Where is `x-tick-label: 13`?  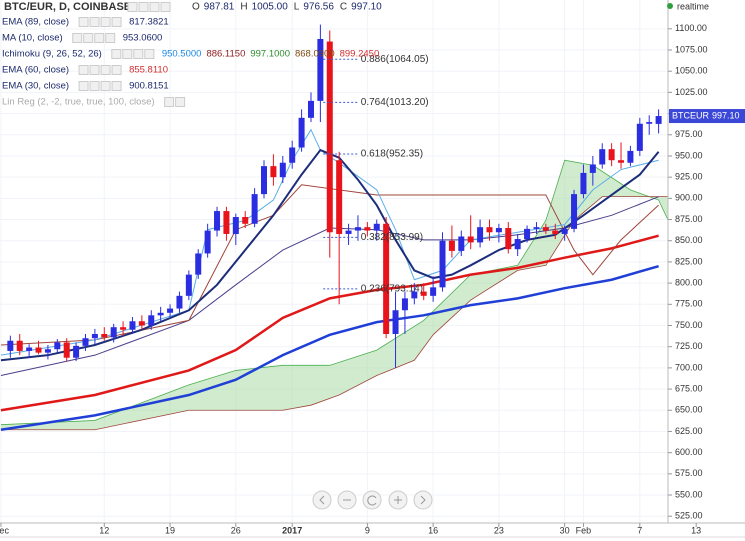
x-tick-label: 13 is located at coordinates (696, 530).